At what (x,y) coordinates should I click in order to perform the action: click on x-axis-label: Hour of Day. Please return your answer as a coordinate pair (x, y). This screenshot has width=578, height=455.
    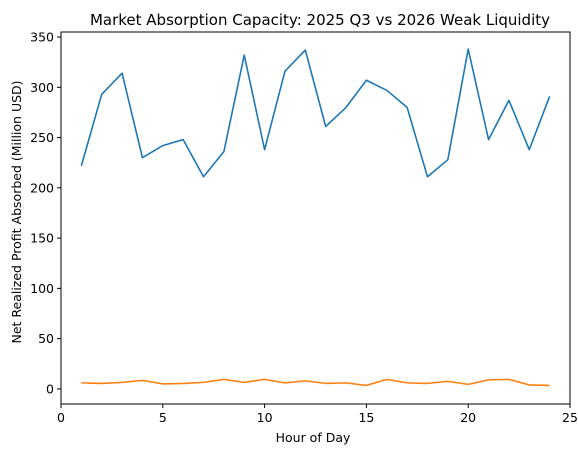
    Looking at the image, I should click on (313, 437).